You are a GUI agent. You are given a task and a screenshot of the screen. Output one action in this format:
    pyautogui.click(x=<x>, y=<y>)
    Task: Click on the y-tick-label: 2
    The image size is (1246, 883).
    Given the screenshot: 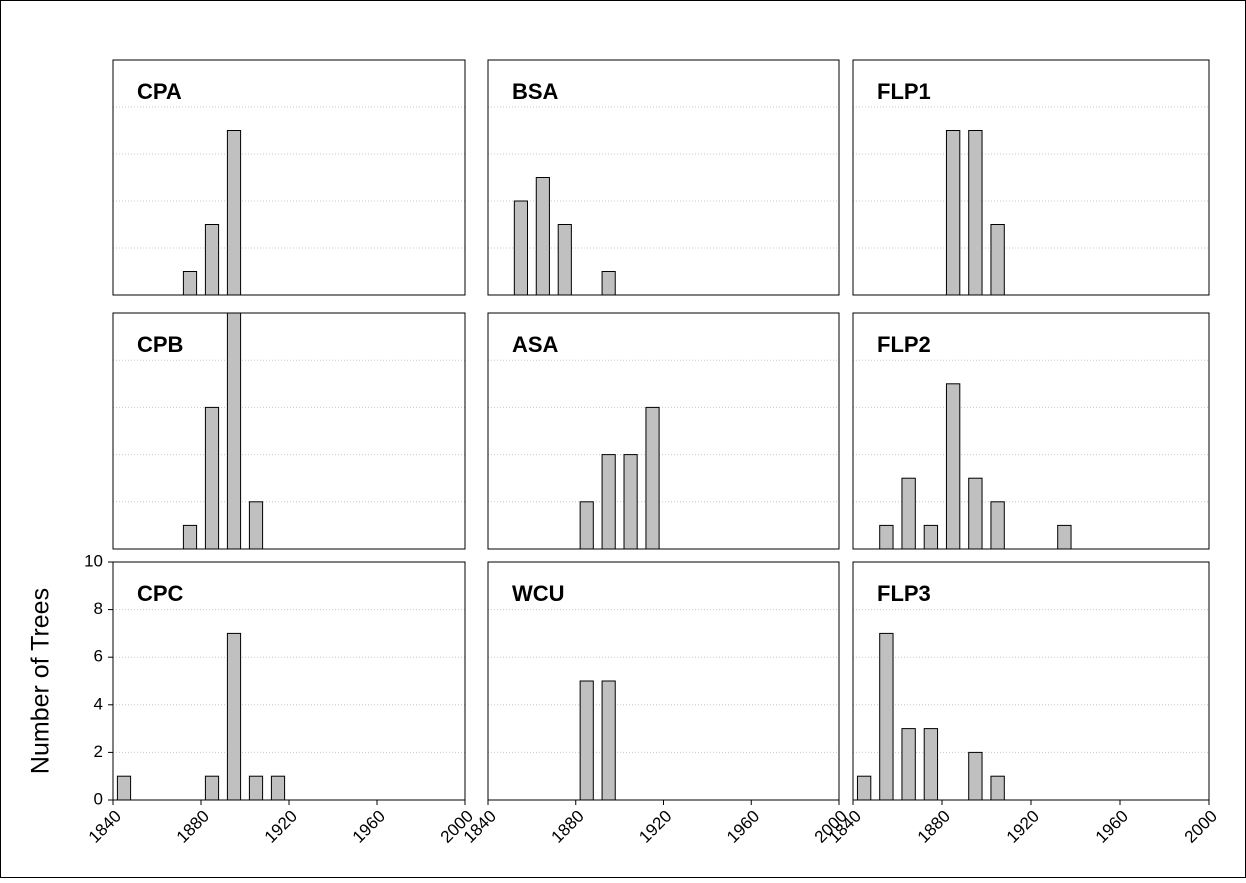 What is the action you would take?
    pyautogui.click(x=98, y=751)
    